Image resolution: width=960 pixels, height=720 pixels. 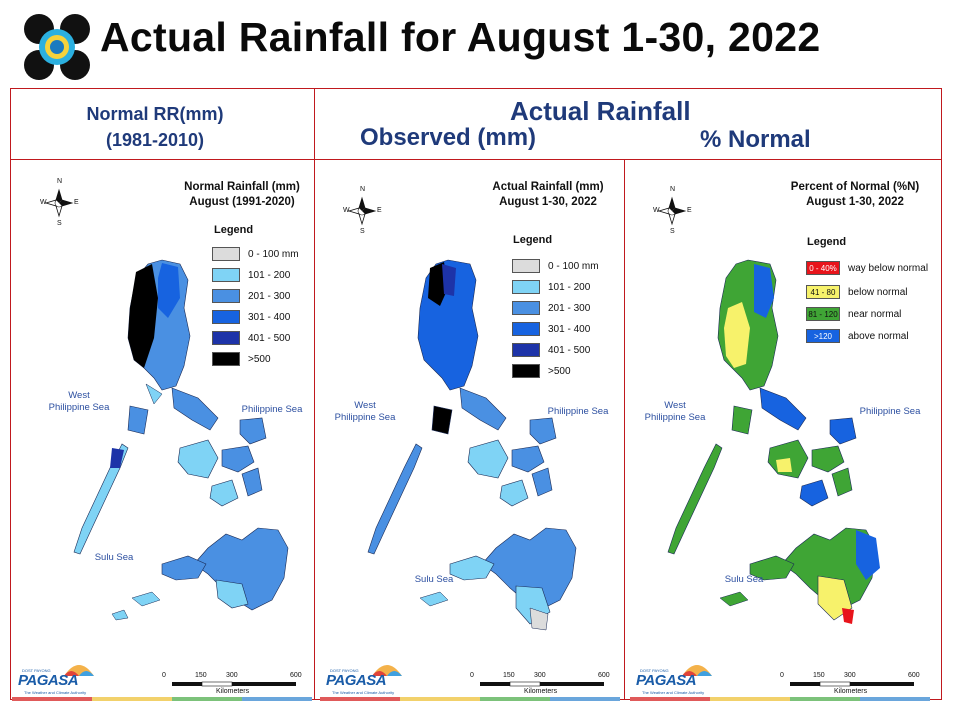 I want to click on actual-rainfall-header: Actual Rainfall, so click(x=600, y=111).